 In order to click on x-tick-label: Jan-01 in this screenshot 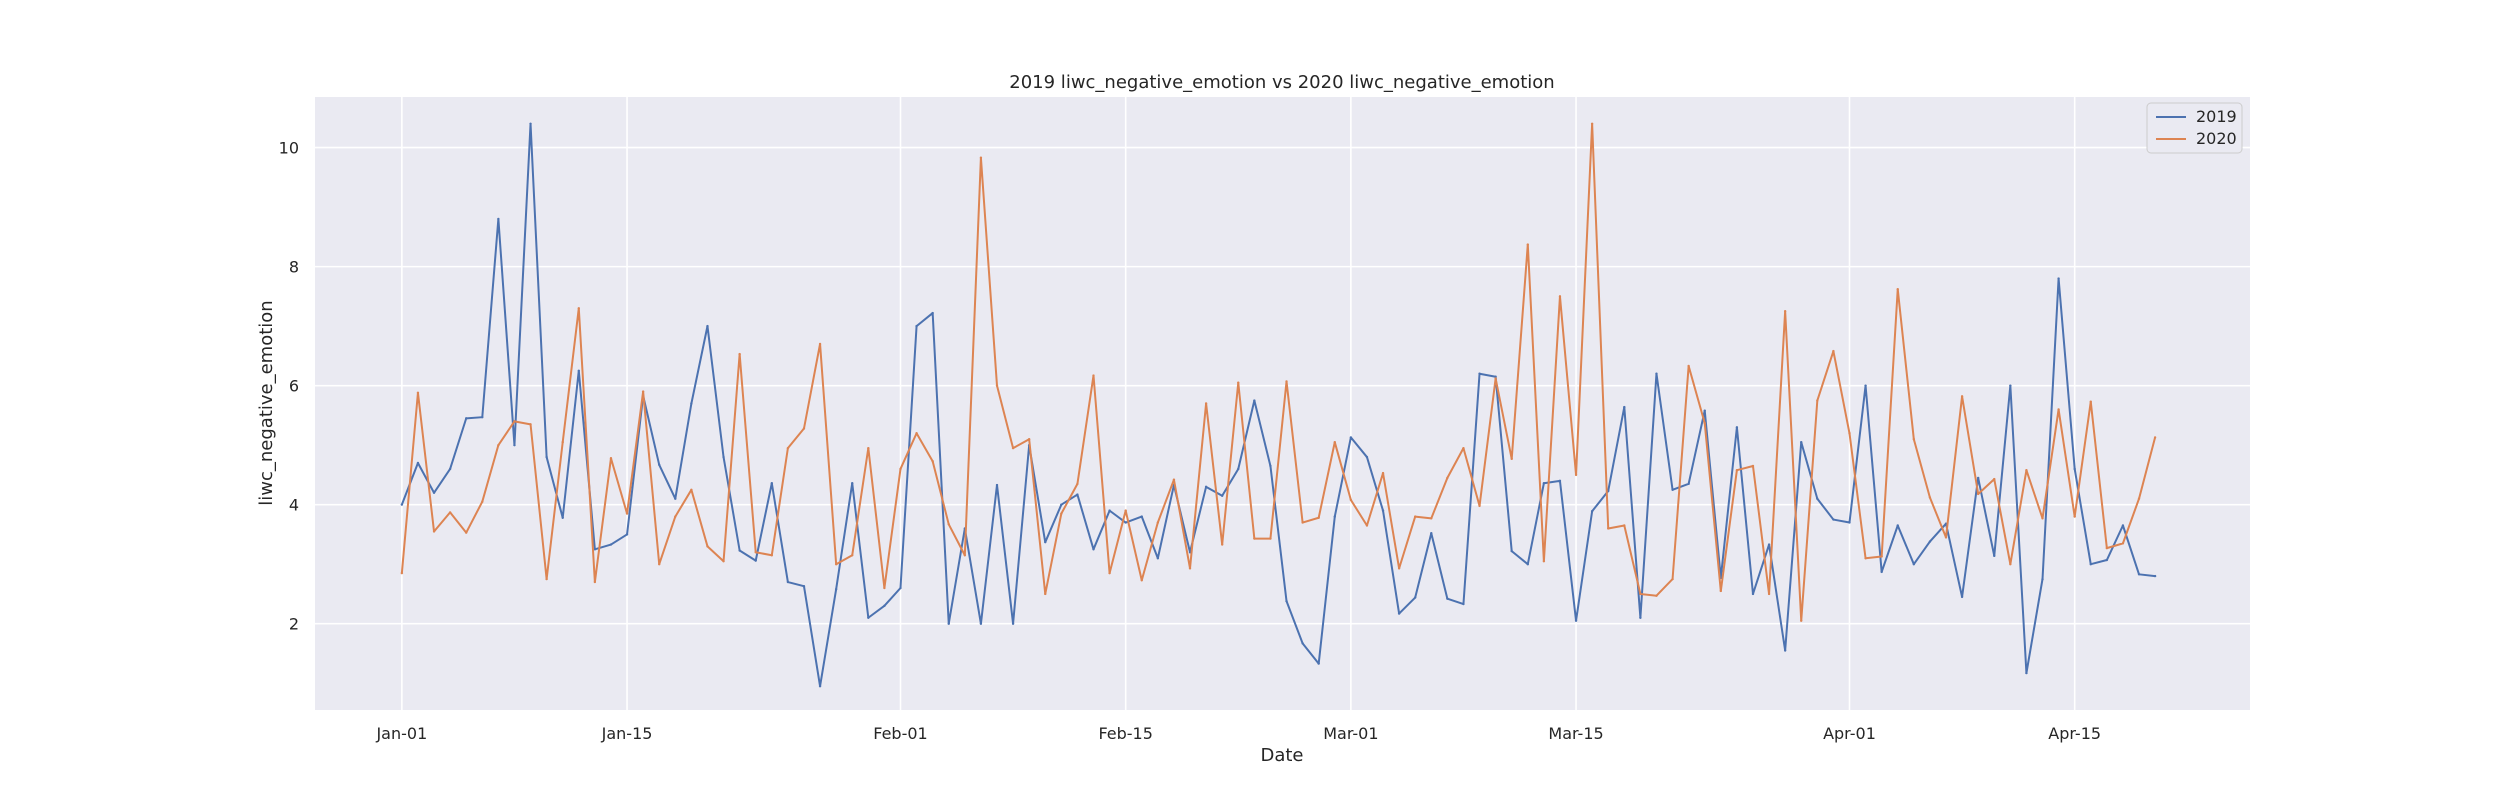, I will do `click(401, 733)`.